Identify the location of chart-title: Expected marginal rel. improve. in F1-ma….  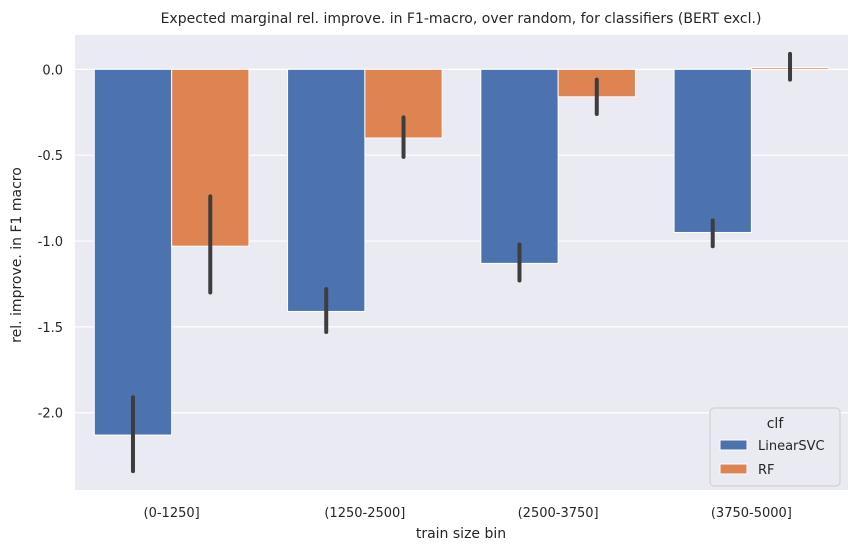
(461, 19).